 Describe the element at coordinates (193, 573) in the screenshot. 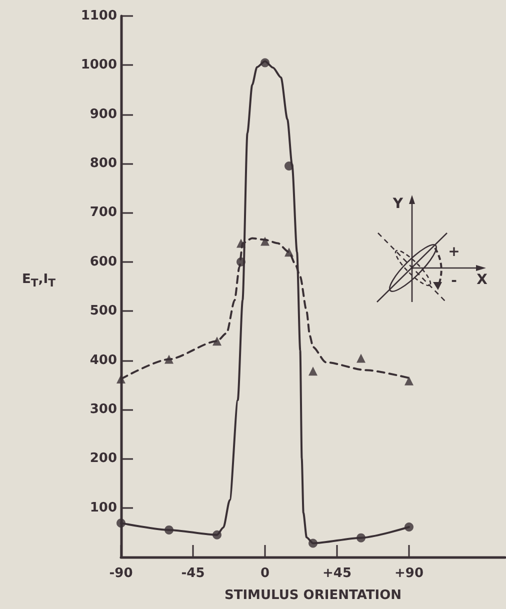

I see `x-tick-label: -45` at that location.